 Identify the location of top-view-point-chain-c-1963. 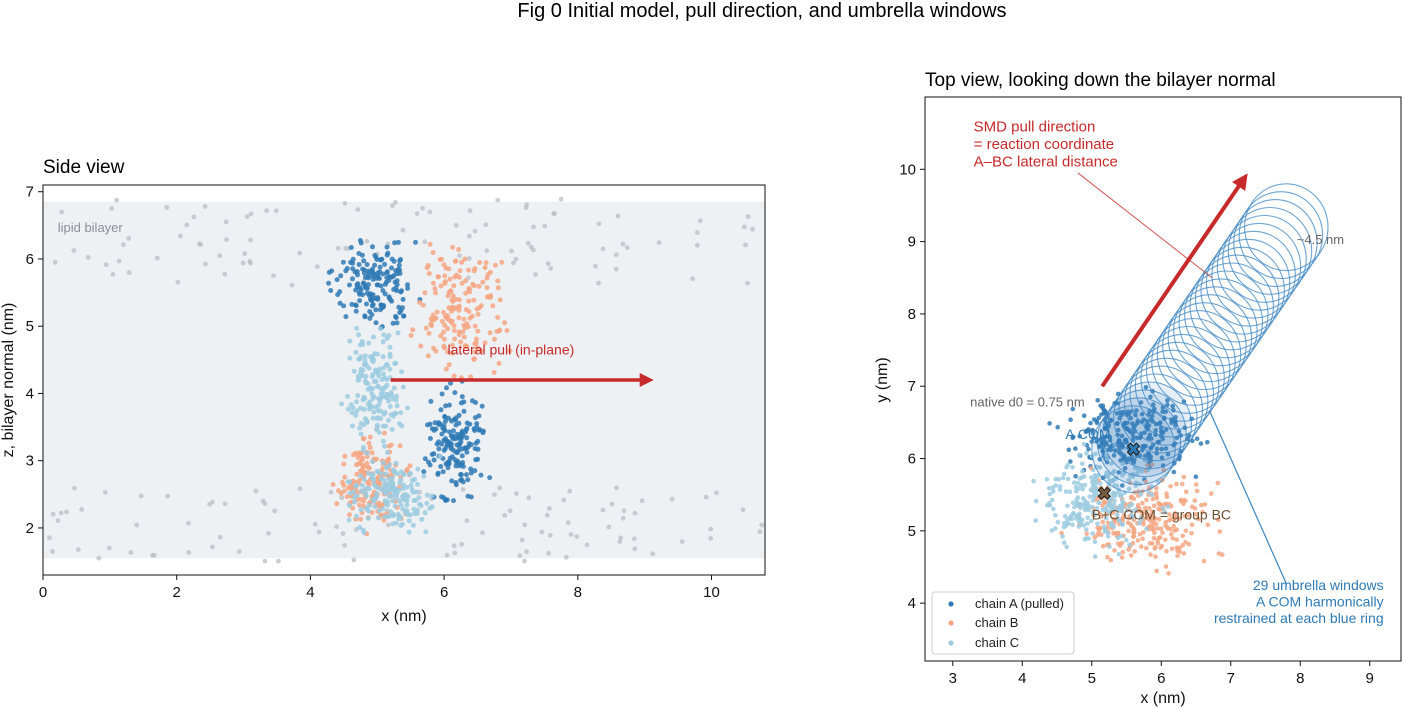
(1107, 475).